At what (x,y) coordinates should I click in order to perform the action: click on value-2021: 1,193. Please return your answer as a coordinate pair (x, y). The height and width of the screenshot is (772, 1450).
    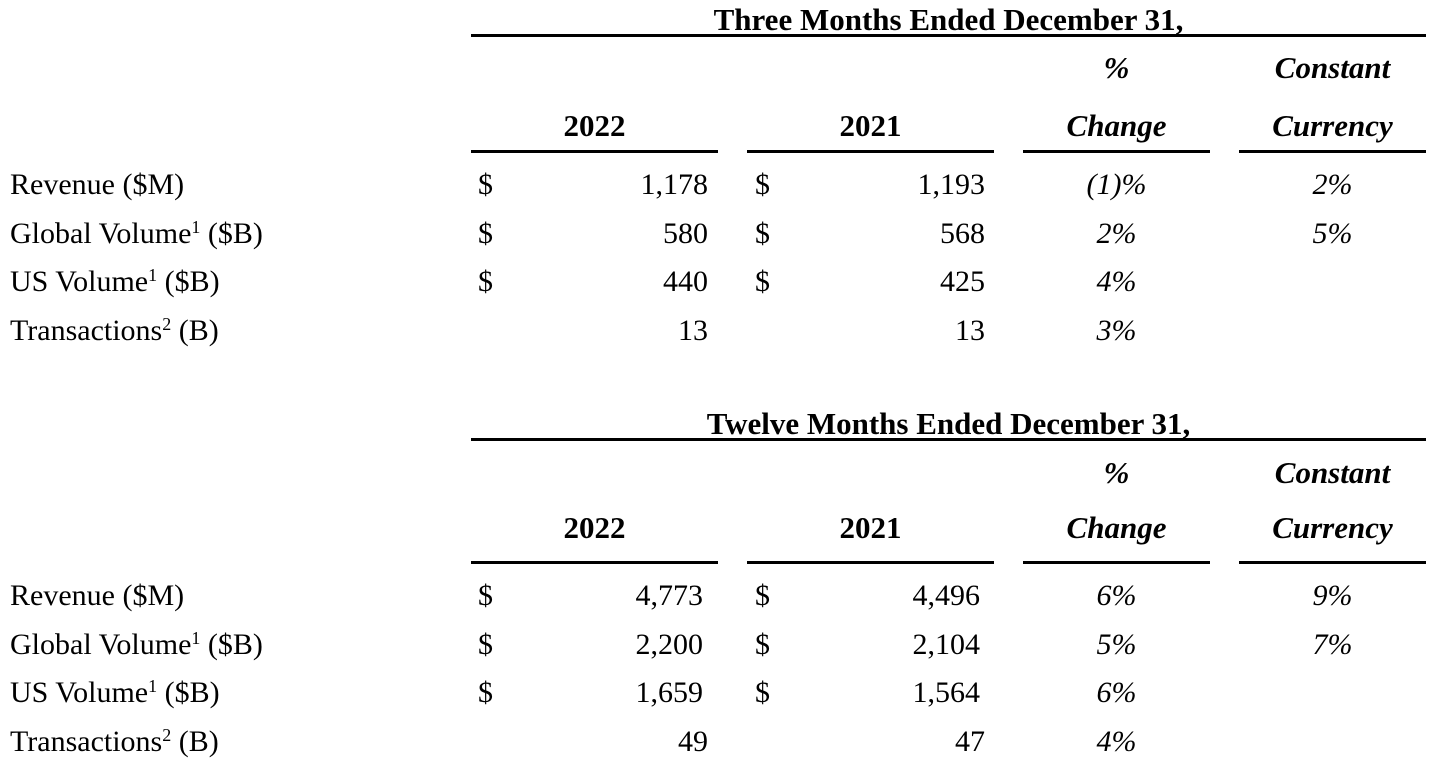
    Looking at the image, I should click on (951, 184).